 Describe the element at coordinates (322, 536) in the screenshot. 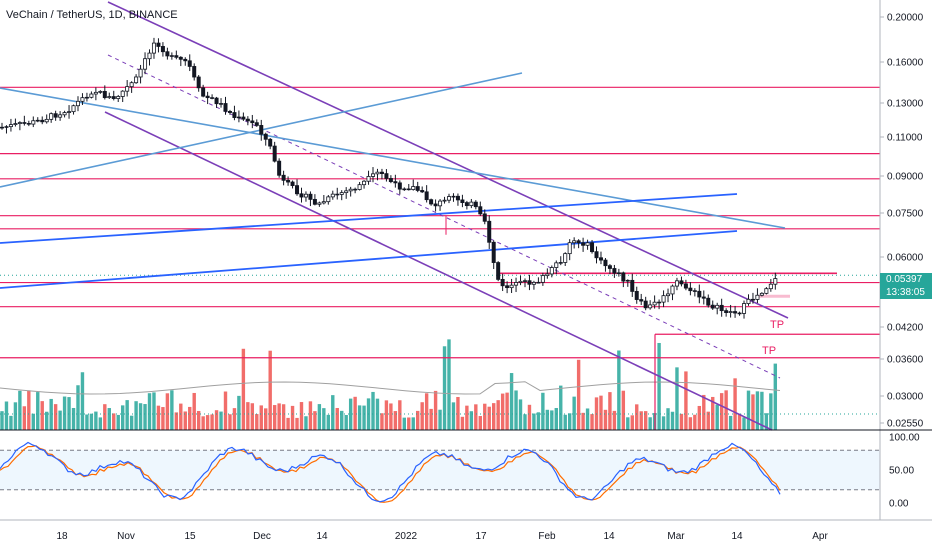

I see `time-tick-label: 14` at that location.